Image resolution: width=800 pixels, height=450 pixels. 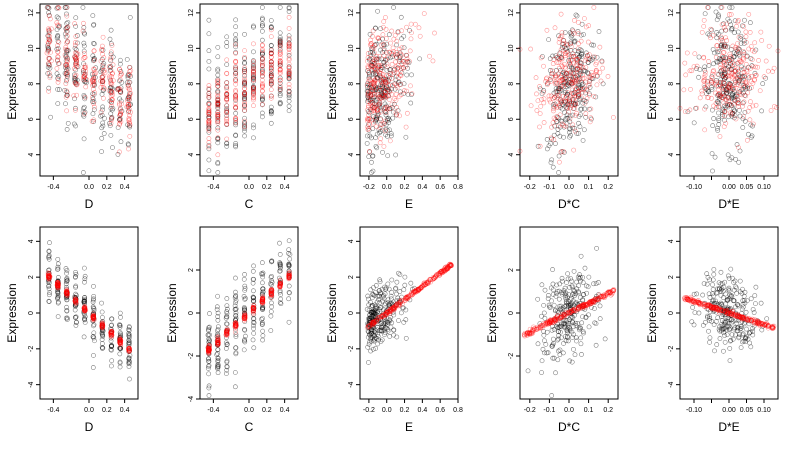 What do you see at coordinates (332, 312) in the screenshot?
I see `y-axis-title: Expression` at bounding box center [332, 312].